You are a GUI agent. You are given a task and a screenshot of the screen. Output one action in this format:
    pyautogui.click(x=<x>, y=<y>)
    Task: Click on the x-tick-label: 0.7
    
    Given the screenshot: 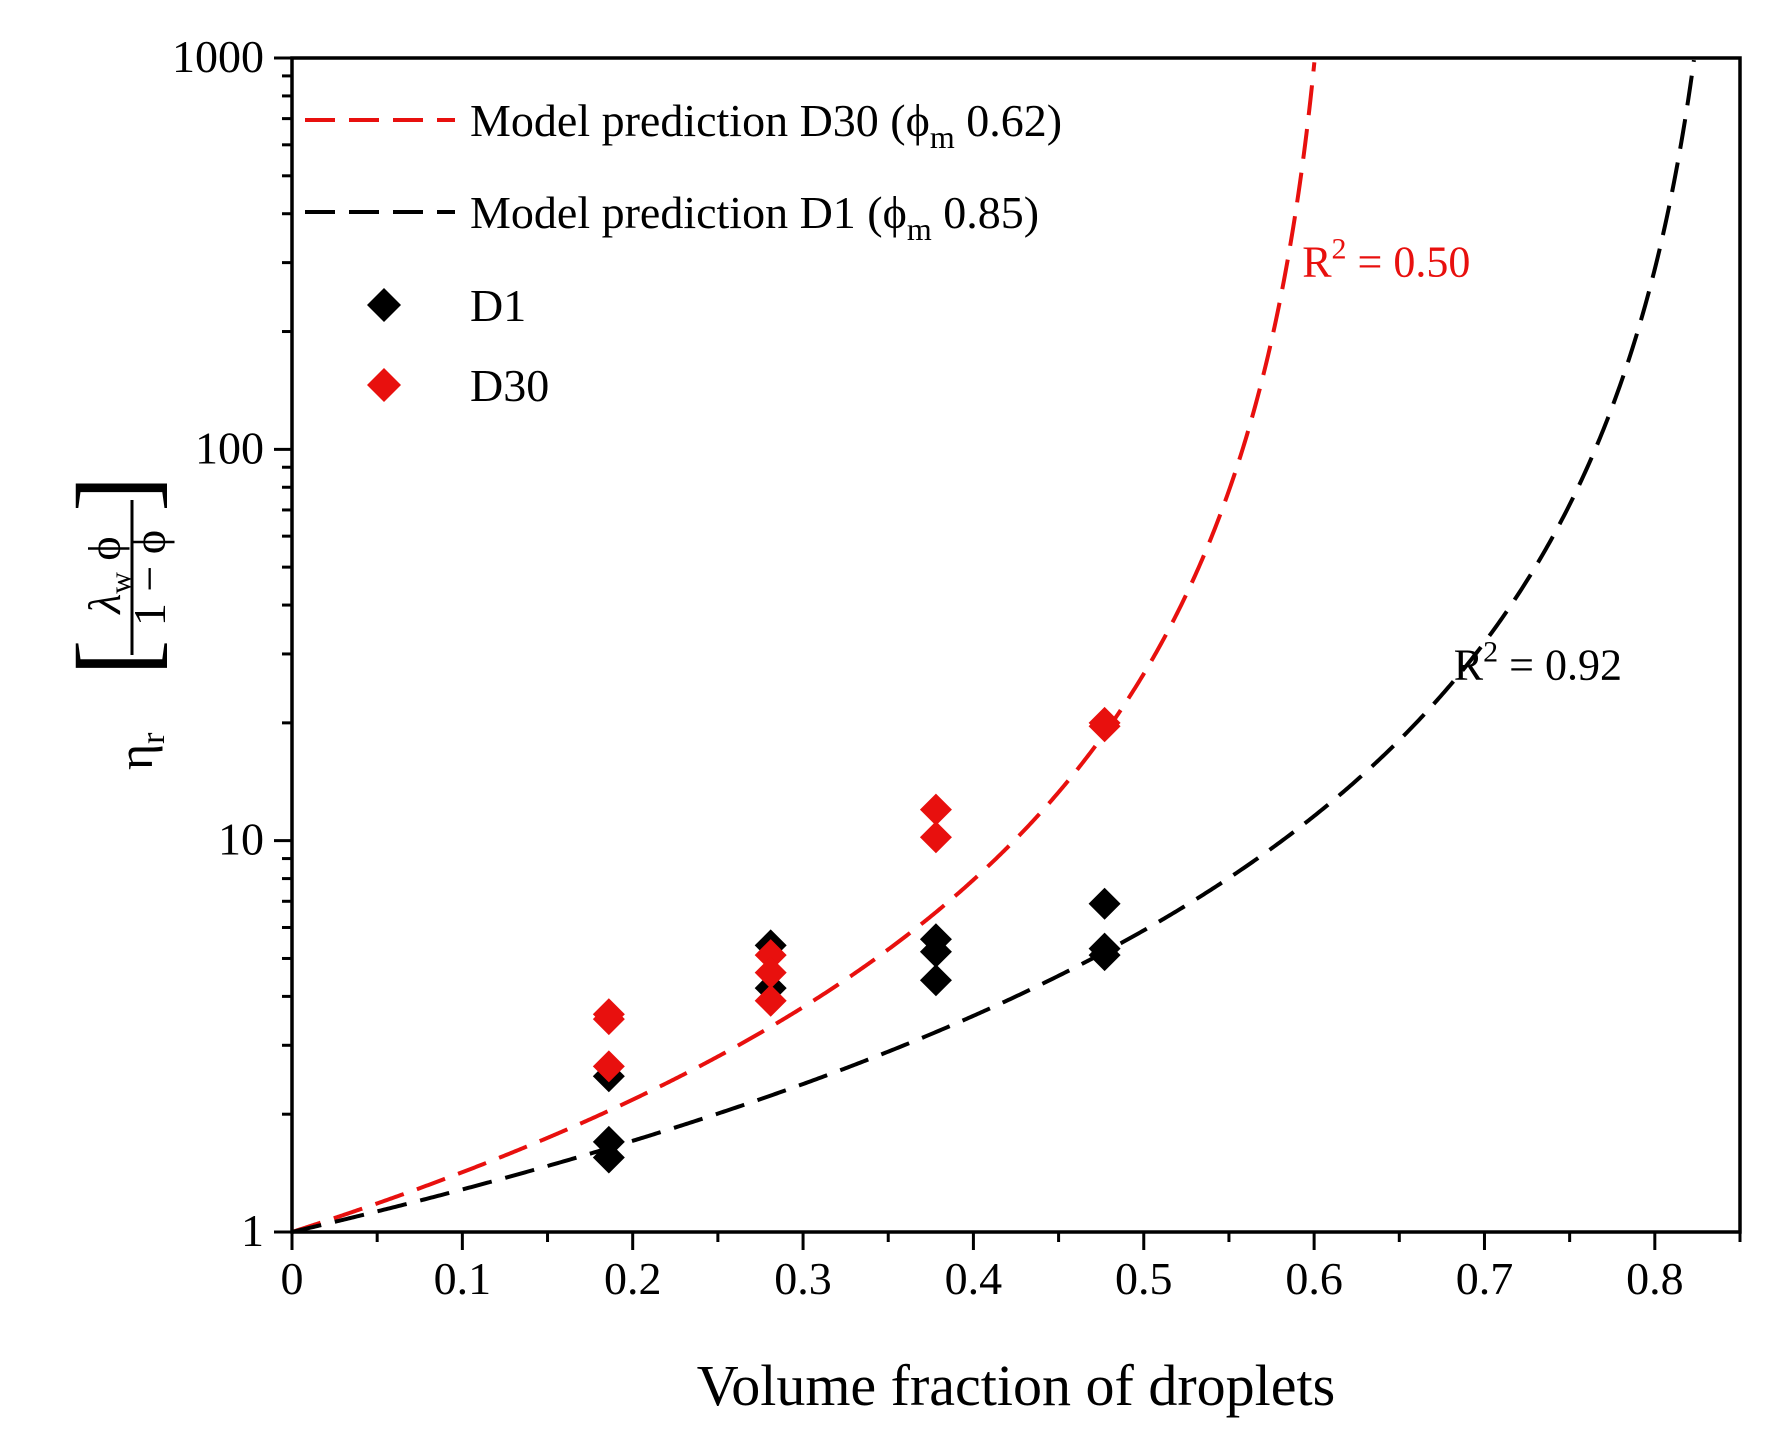 What is the action you would take?
    pyautogui.click(x=1485, y=1278)
    